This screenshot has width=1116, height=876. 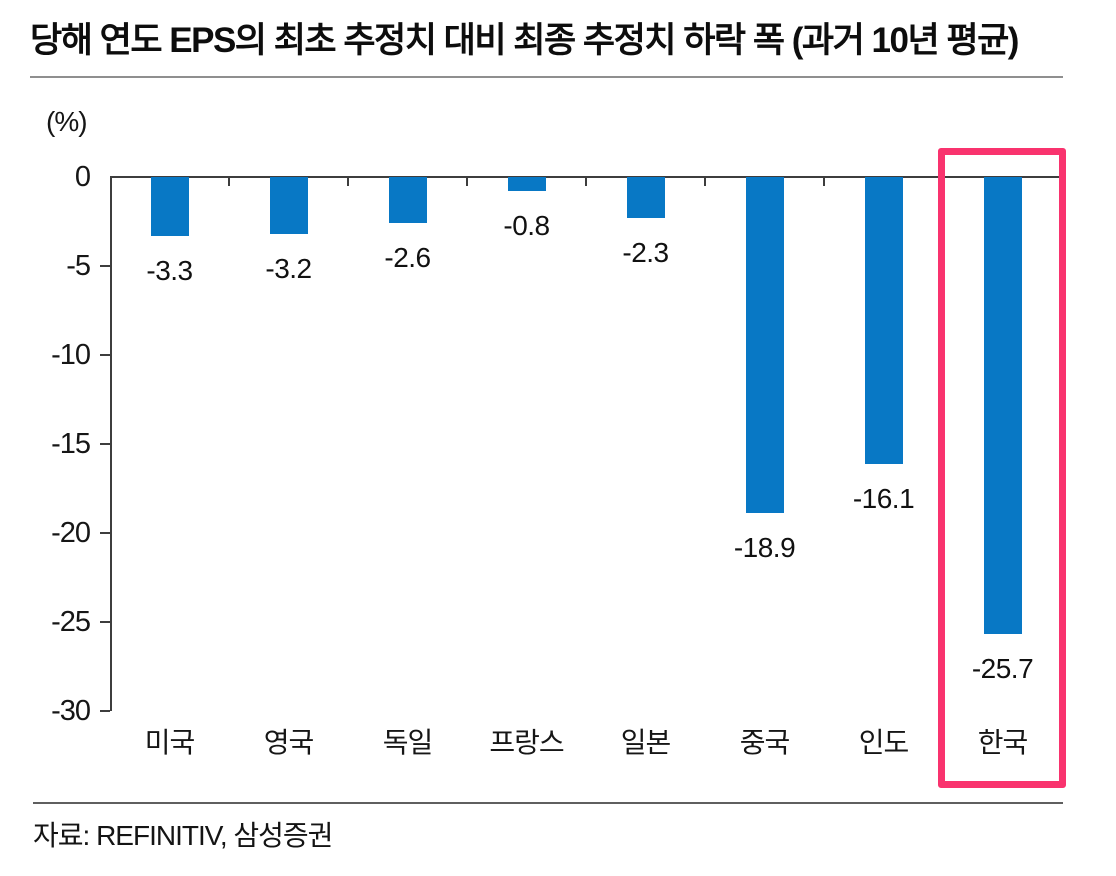 I want to click on category-label-미국: 미국, so click(x=170, y=742).